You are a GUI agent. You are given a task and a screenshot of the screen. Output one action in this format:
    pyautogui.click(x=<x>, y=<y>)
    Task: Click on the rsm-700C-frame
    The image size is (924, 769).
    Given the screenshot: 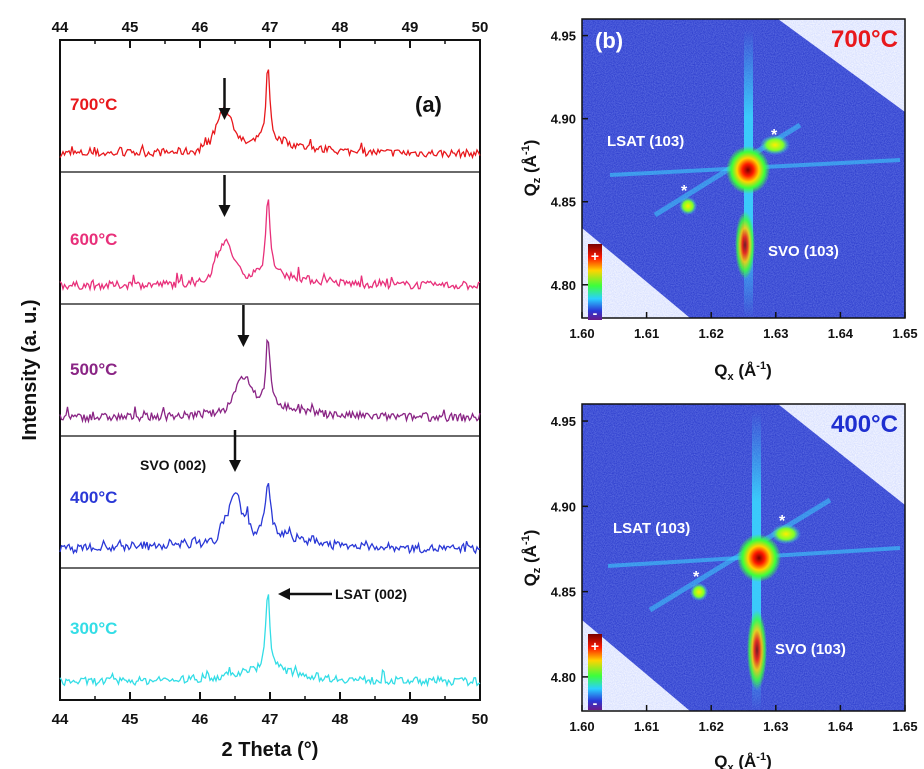 What is the action you would take?
    pyautogui.click(x=743, y=168)
    